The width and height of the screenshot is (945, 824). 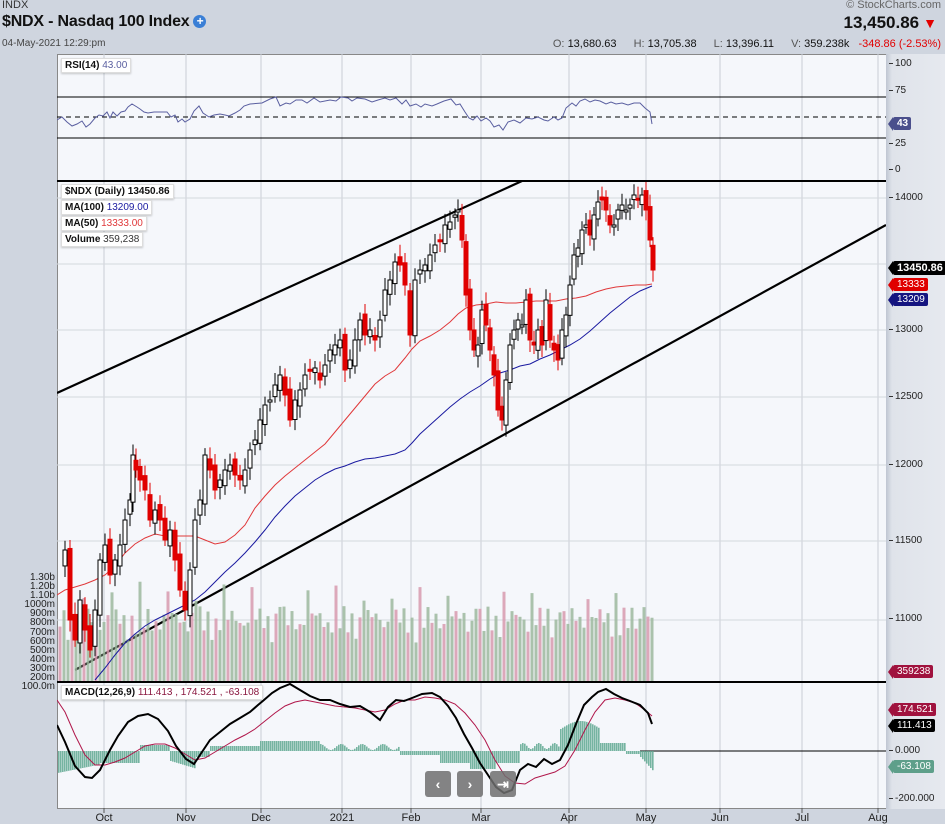 What do you see at coordinates (908, 285) in the screenshot?
I see `ma50-current-tag: 13333` at bounding box center [908, 285].